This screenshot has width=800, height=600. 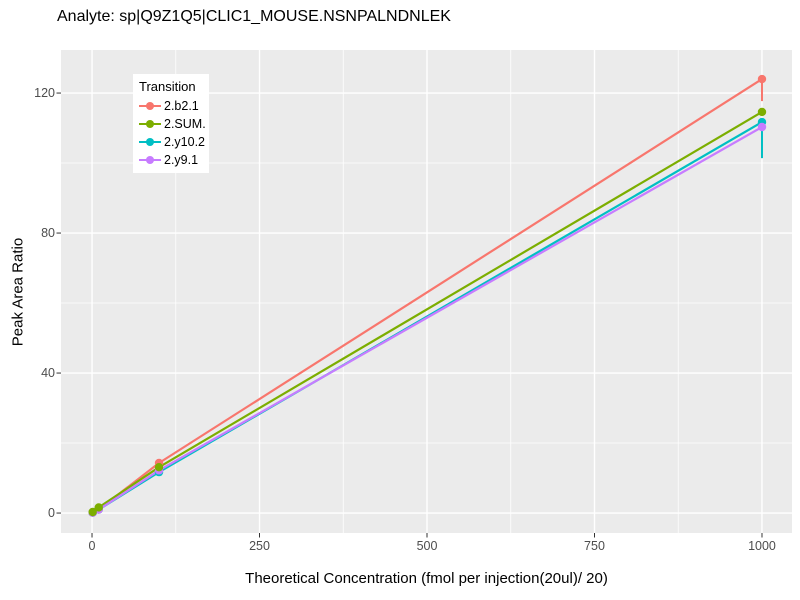 I want to click on legend-item: 2.b2.1, so click(x=172, y=106).